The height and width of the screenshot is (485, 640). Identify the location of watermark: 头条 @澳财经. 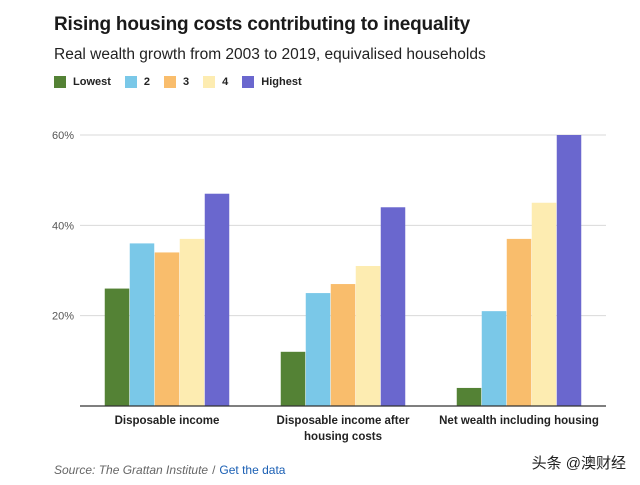
(578, 463).